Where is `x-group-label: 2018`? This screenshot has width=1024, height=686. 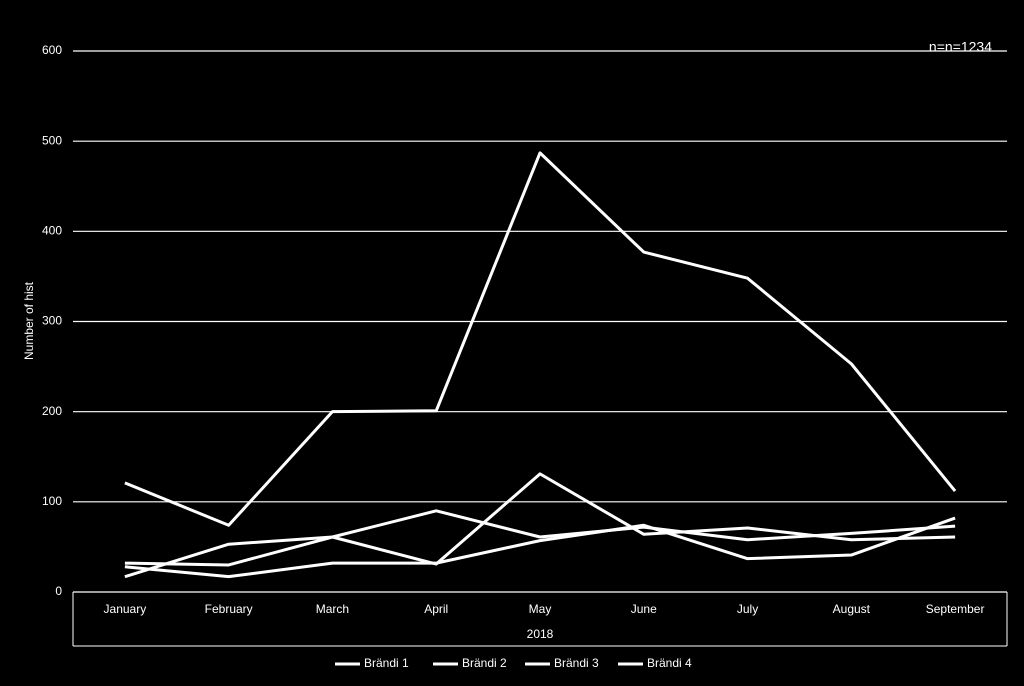
x-group-label: 2018 is located at coordinates (540, 634).